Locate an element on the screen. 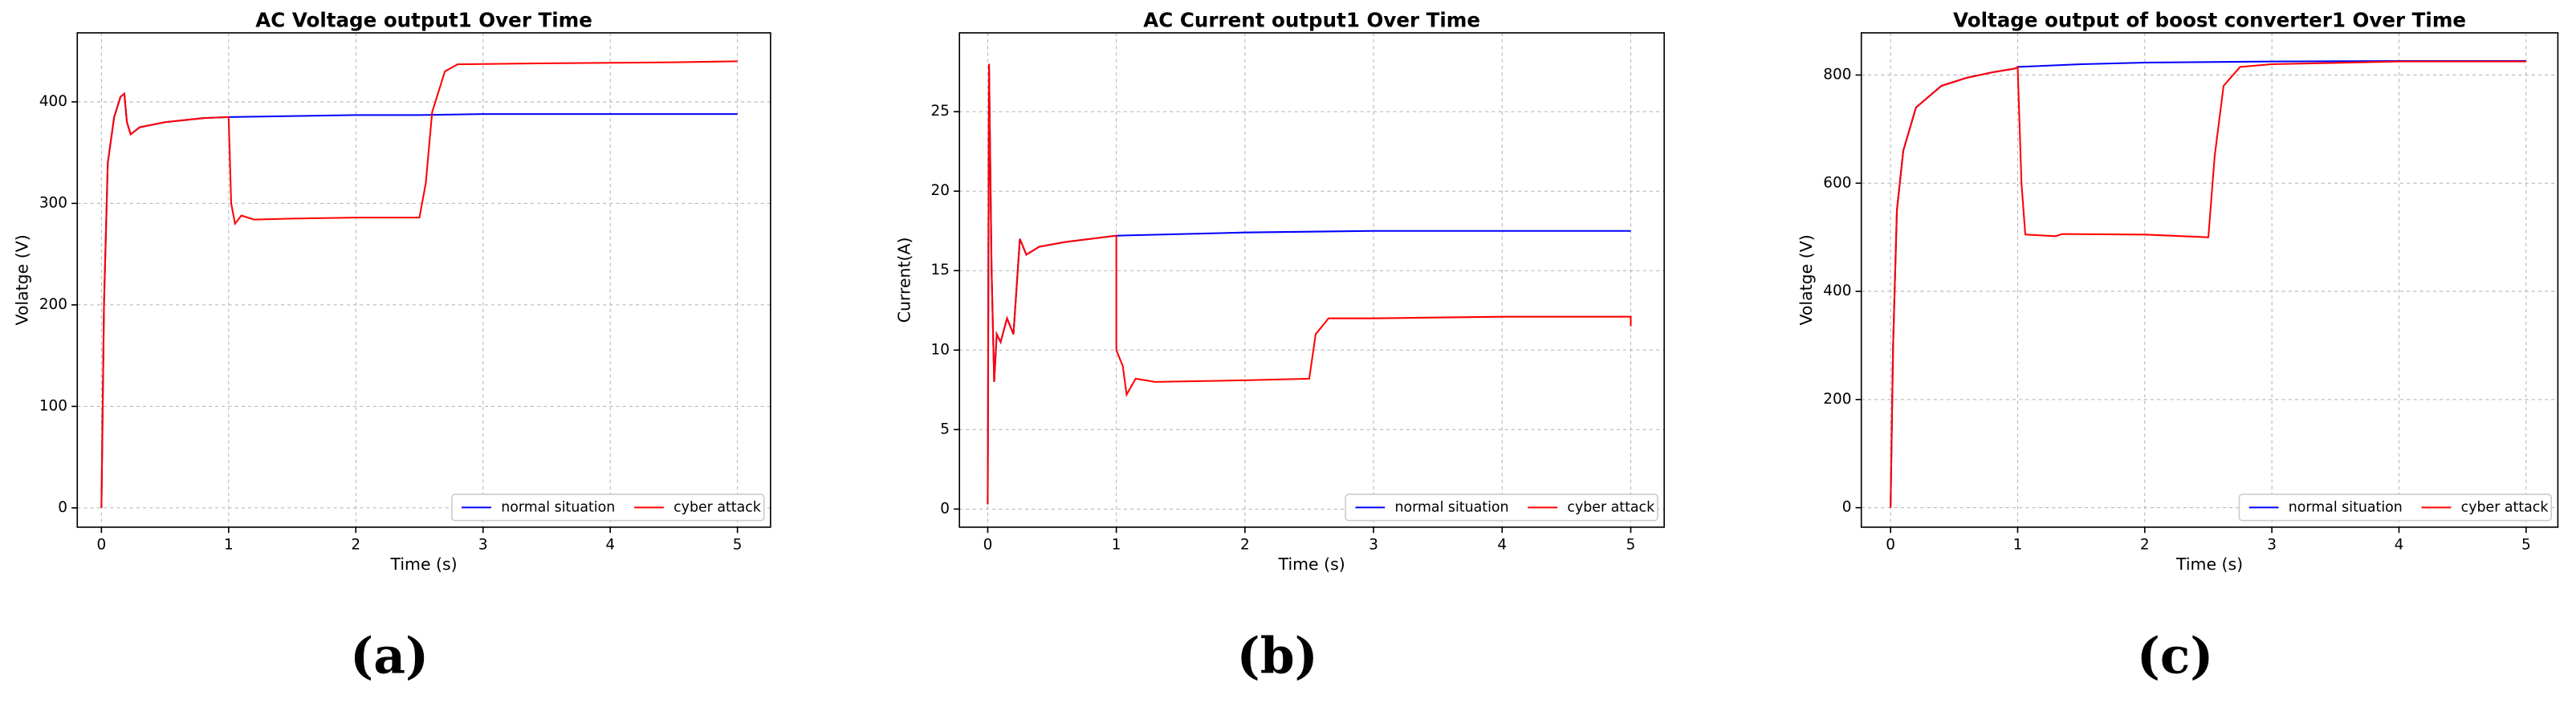 This screenshot has height=707, width=2576. panel-label: (b) is located at coordinates (1277, 656).